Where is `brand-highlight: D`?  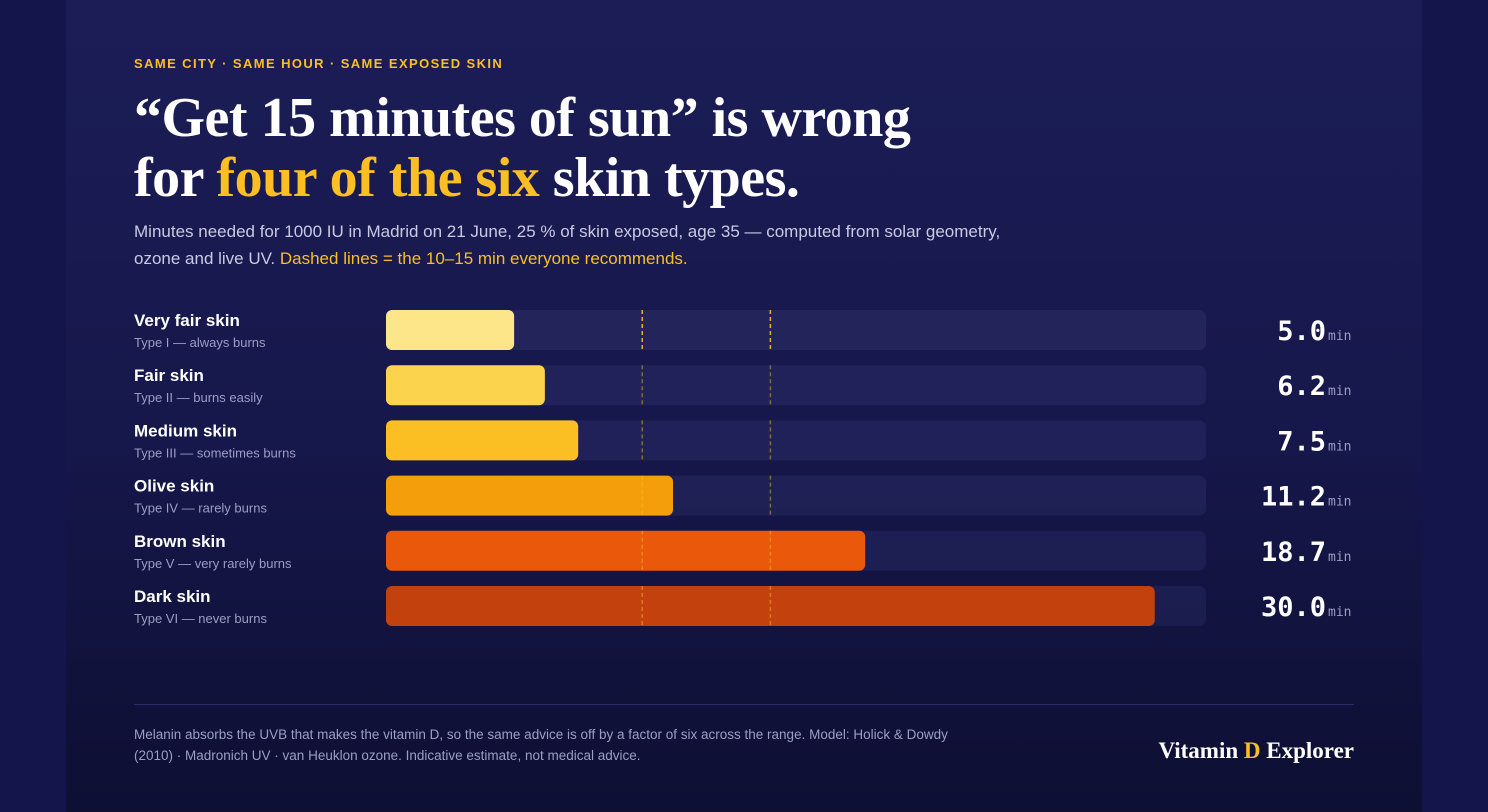
brand-highlight: D is located at coordinates (1252, 750).